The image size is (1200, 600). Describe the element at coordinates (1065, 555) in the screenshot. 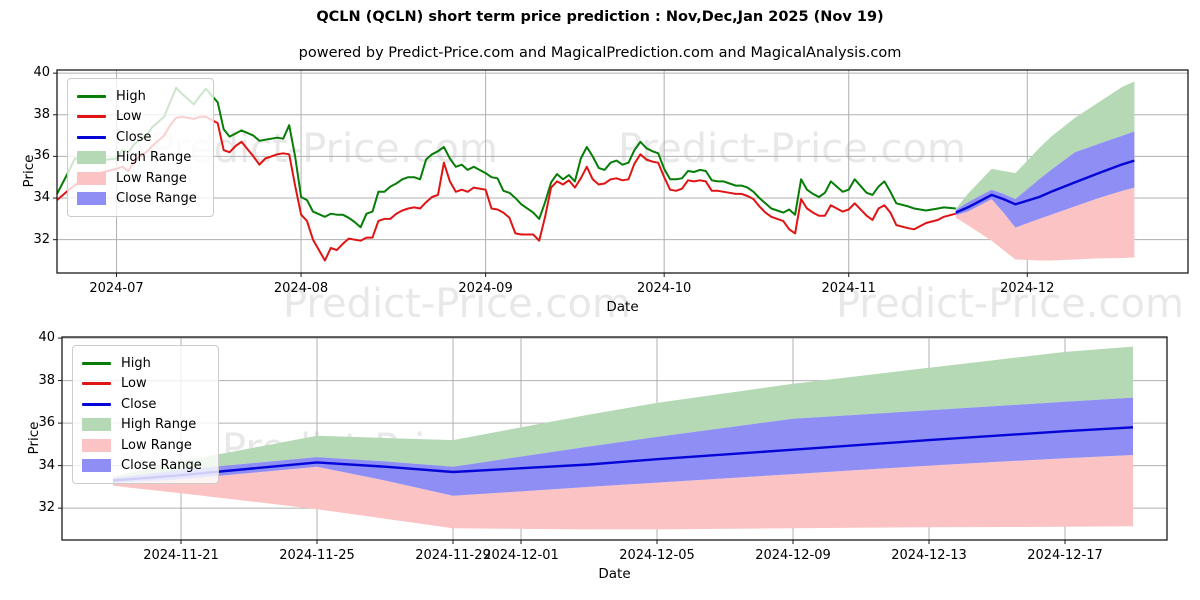

I see `x-tick-label: 2024-12-17` at that location.